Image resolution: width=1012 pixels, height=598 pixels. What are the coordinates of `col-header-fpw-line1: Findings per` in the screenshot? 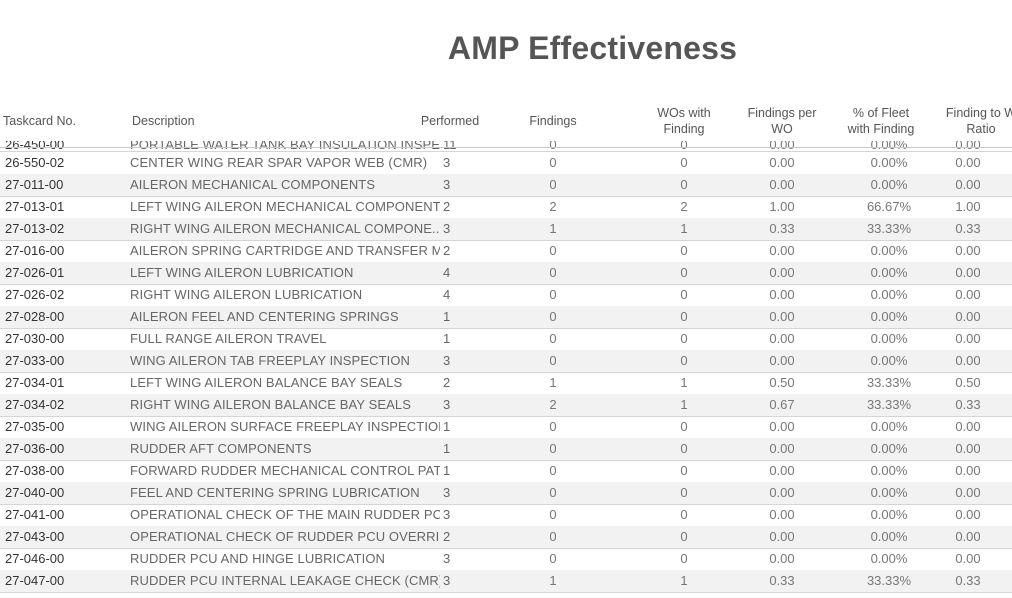 It's located at (782, 113).